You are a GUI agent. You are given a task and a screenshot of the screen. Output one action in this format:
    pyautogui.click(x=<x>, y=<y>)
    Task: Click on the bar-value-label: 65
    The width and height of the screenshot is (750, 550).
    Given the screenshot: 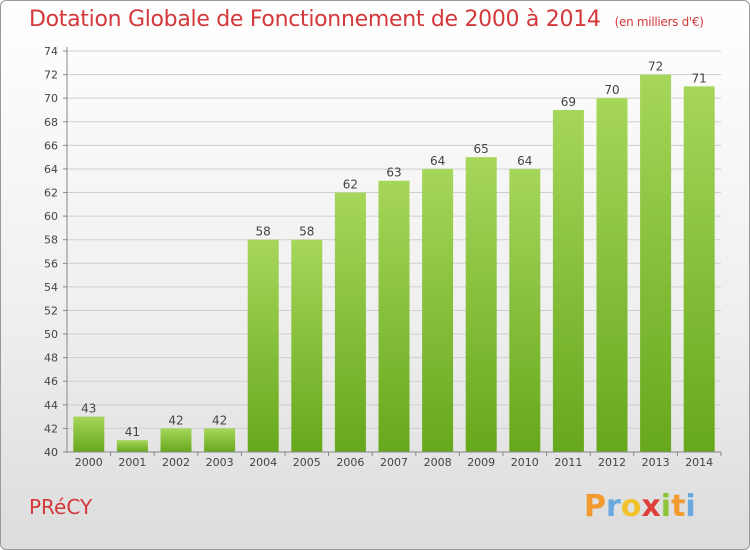 What is the action you would take?
    pyautogui.click(x=481, y=149)
    